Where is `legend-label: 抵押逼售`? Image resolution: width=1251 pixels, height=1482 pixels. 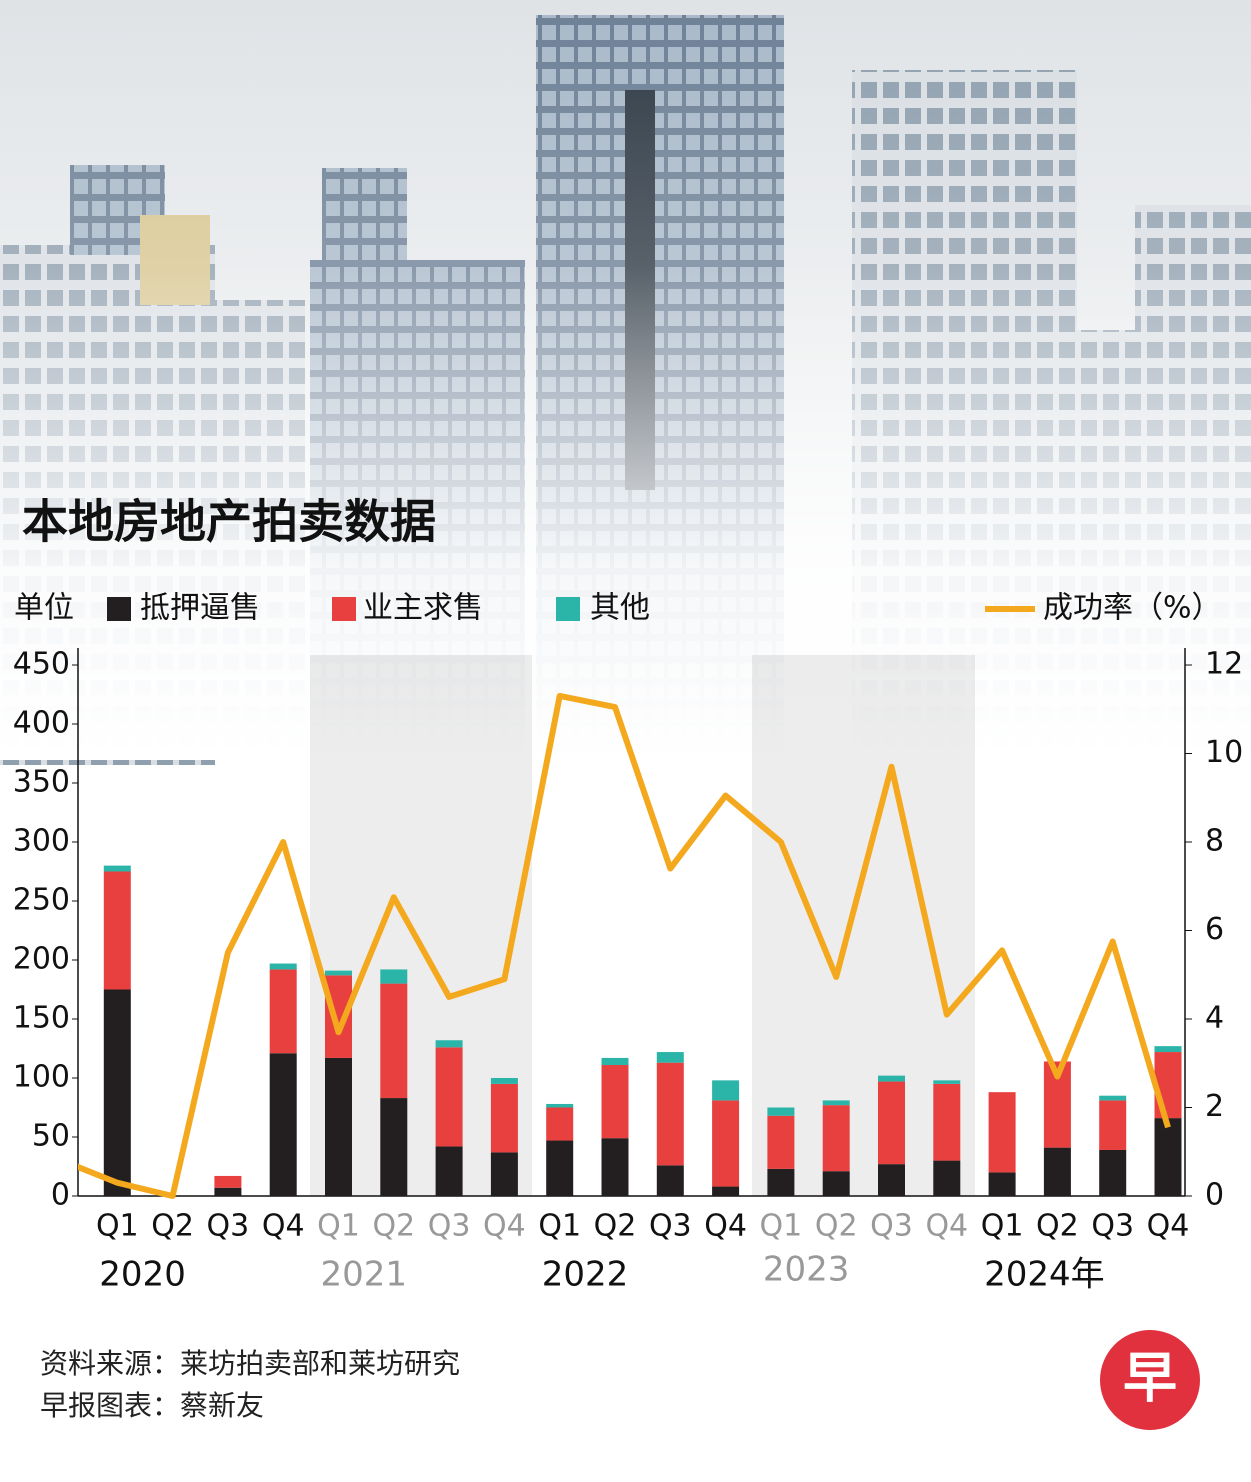 legend-label: 抵押逼售 is located at coordinates (200, 608).